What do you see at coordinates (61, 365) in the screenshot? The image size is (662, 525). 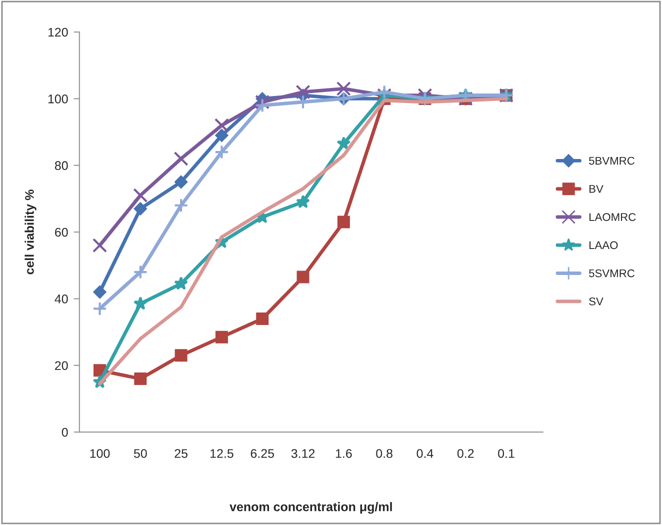 I see `y-tick-label: 20` at bounding box center [61, 365].